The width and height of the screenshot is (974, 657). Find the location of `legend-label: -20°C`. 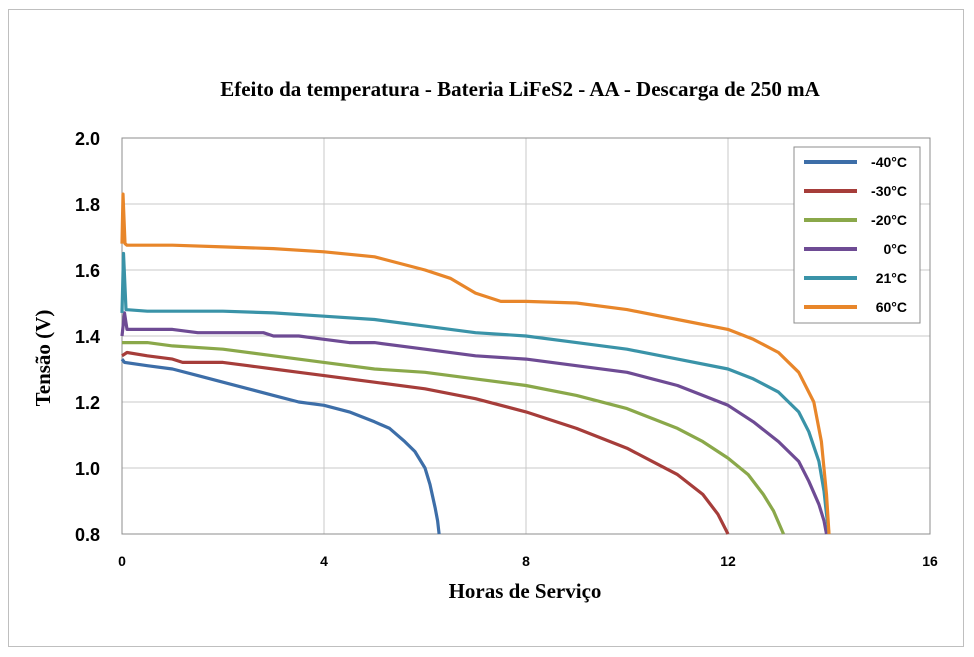

legend-label: -20°C is located at coordinates (889, 220).